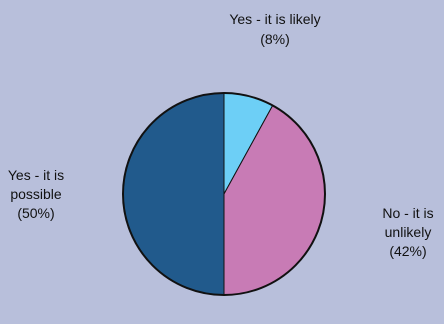 This screenshot has height=324, width=444. I want to click on slice-label-line: unlikely, so click(408, 232).